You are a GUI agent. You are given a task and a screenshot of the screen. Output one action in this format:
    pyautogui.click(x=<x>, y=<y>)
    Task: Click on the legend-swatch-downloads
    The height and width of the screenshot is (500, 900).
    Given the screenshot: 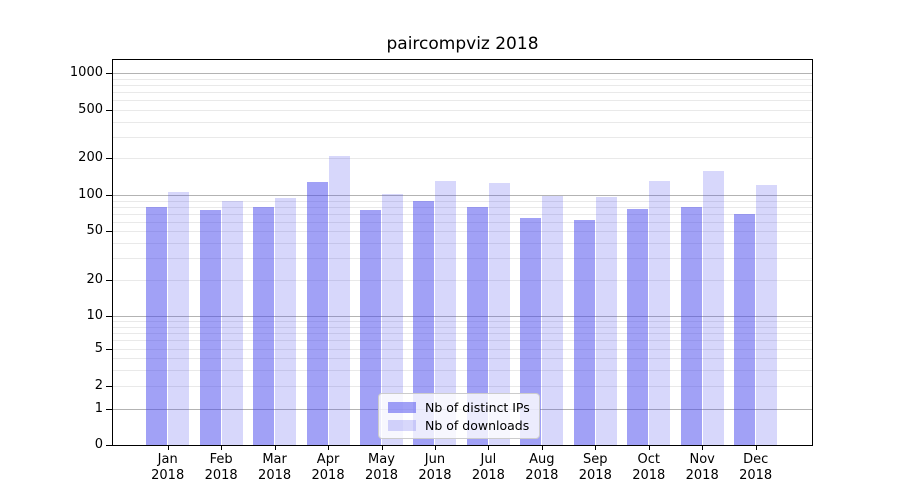 What is the action you would take?
    pyautogui.click(x=402, y=425)
    